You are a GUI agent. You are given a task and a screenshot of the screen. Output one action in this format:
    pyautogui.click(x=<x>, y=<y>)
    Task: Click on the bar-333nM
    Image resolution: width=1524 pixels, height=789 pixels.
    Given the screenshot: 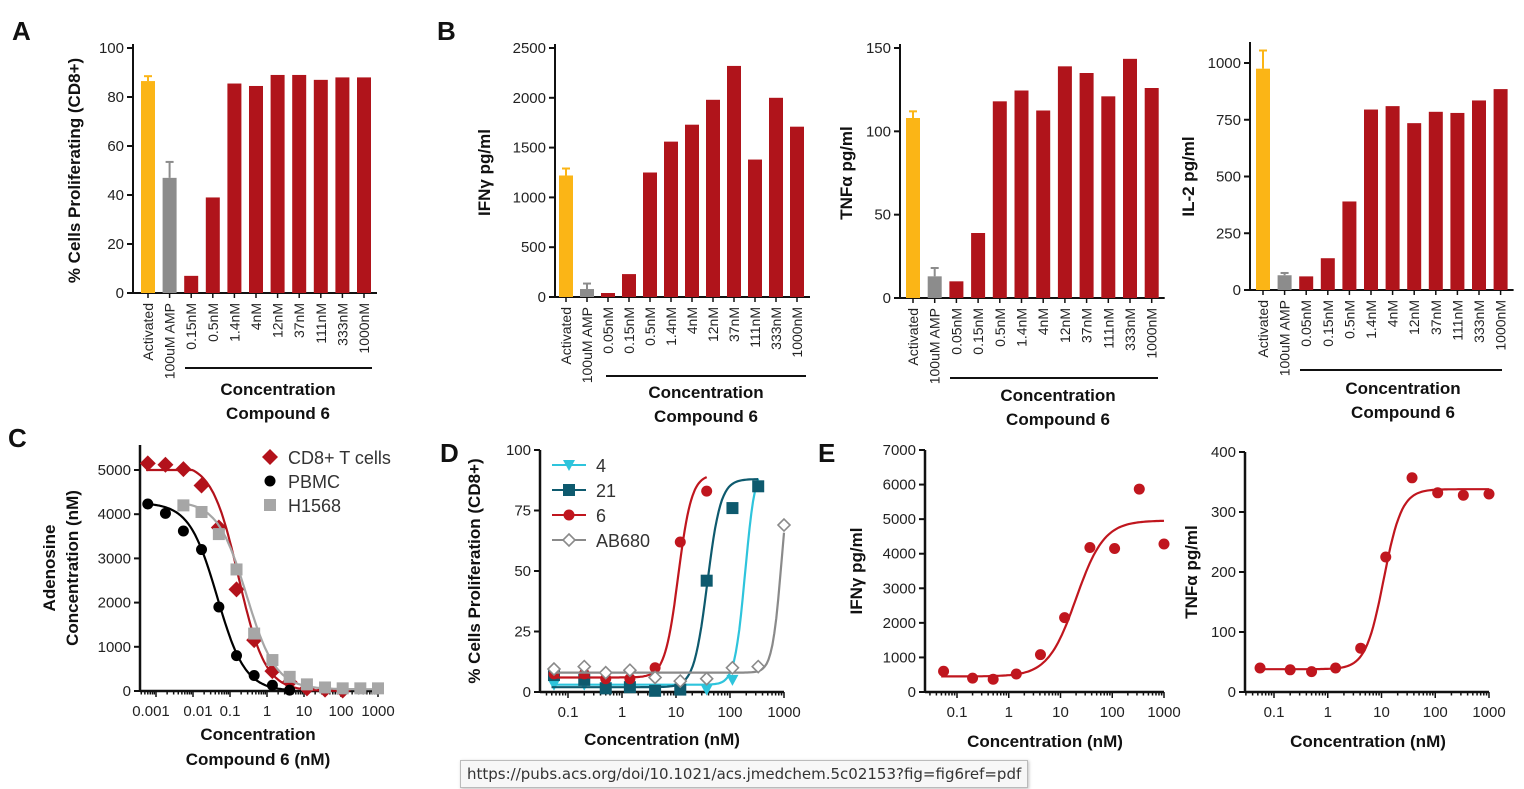 What is the action you would take?
    pyautogui.click(x=776, y=197)
    